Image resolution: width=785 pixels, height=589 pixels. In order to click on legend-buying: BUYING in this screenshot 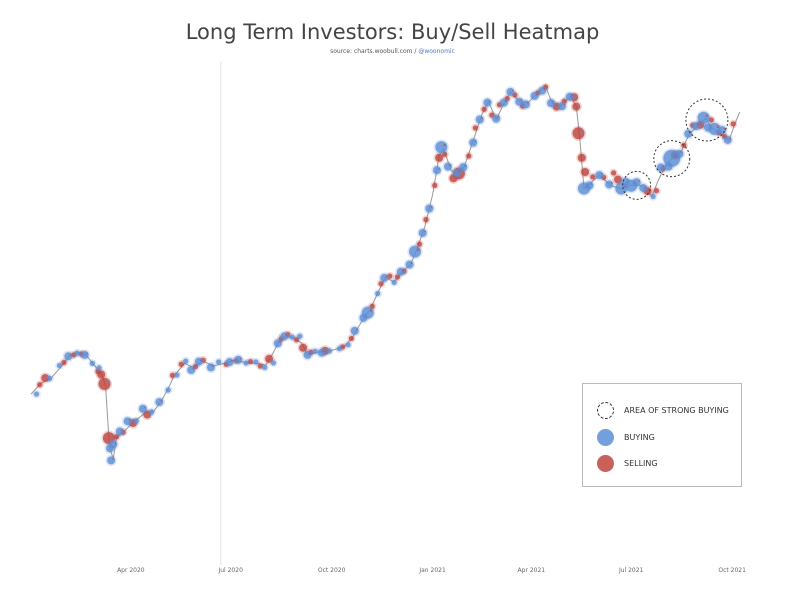, I will do `click(626, 437)`.